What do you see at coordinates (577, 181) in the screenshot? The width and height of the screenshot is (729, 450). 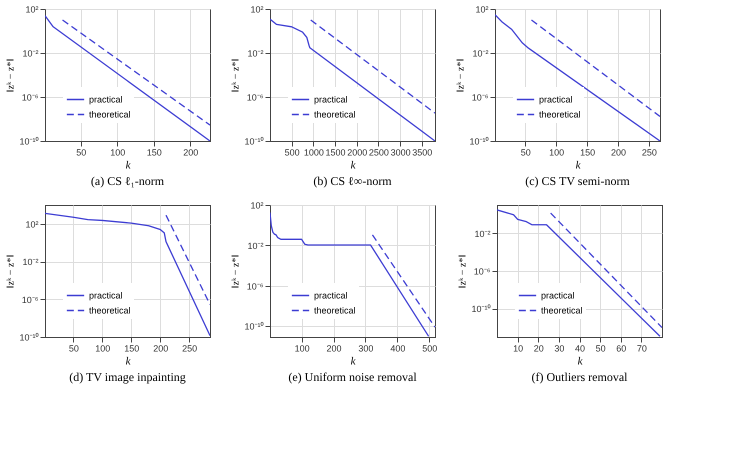 I see `text: (c) CS TV semi-norm` at bounding box center [577, 181].